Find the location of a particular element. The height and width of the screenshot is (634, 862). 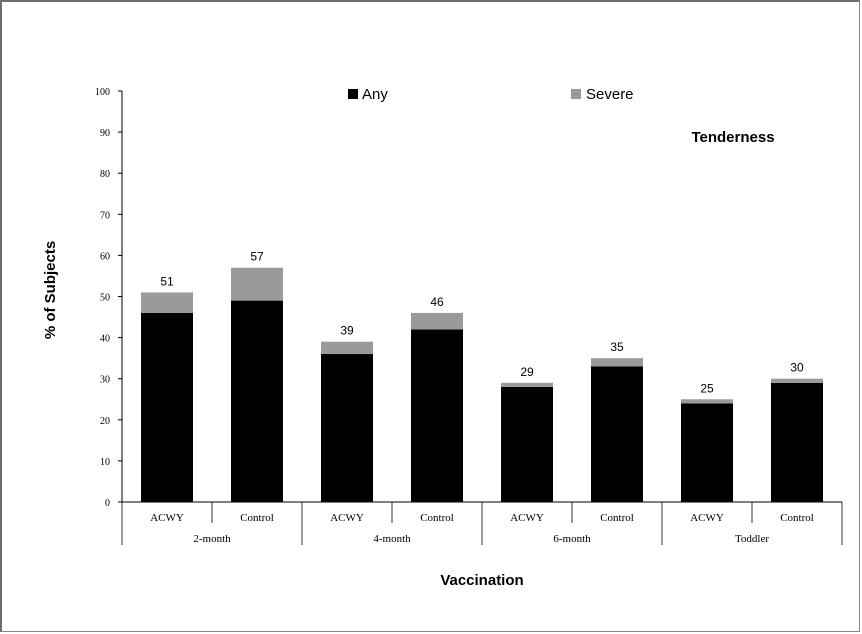

legend-label-any: Any is located at coordinates (375, 94).